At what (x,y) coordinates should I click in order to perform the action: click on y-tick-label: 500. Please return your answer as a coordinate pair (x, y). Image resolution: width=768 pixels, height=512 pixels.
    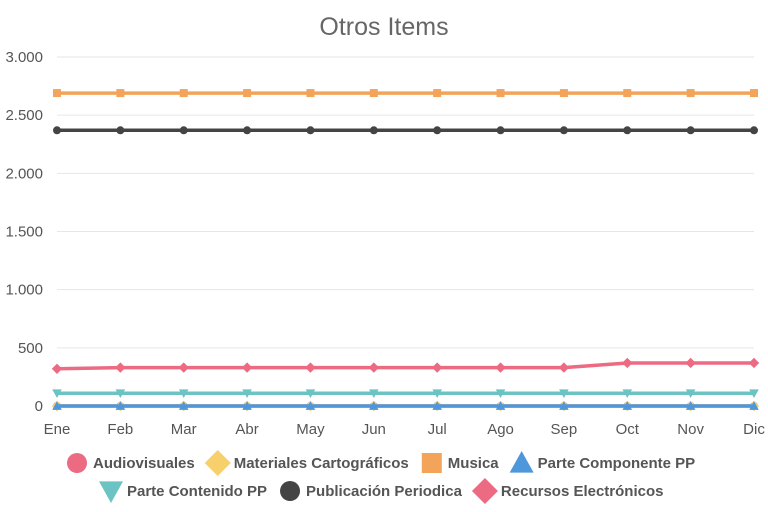
    Looking at the image, I should click on (30, 348).